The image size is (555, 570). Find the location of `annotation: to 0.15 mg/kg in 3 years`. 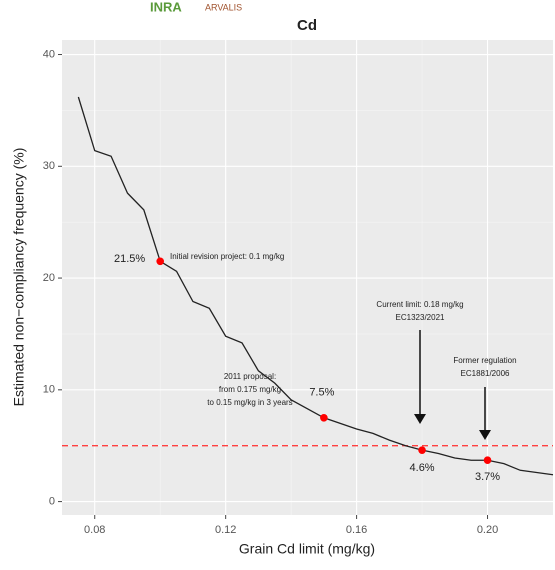

annotation: to 0.15 mg/kg in 3 years is located at coordinates (249, 402).